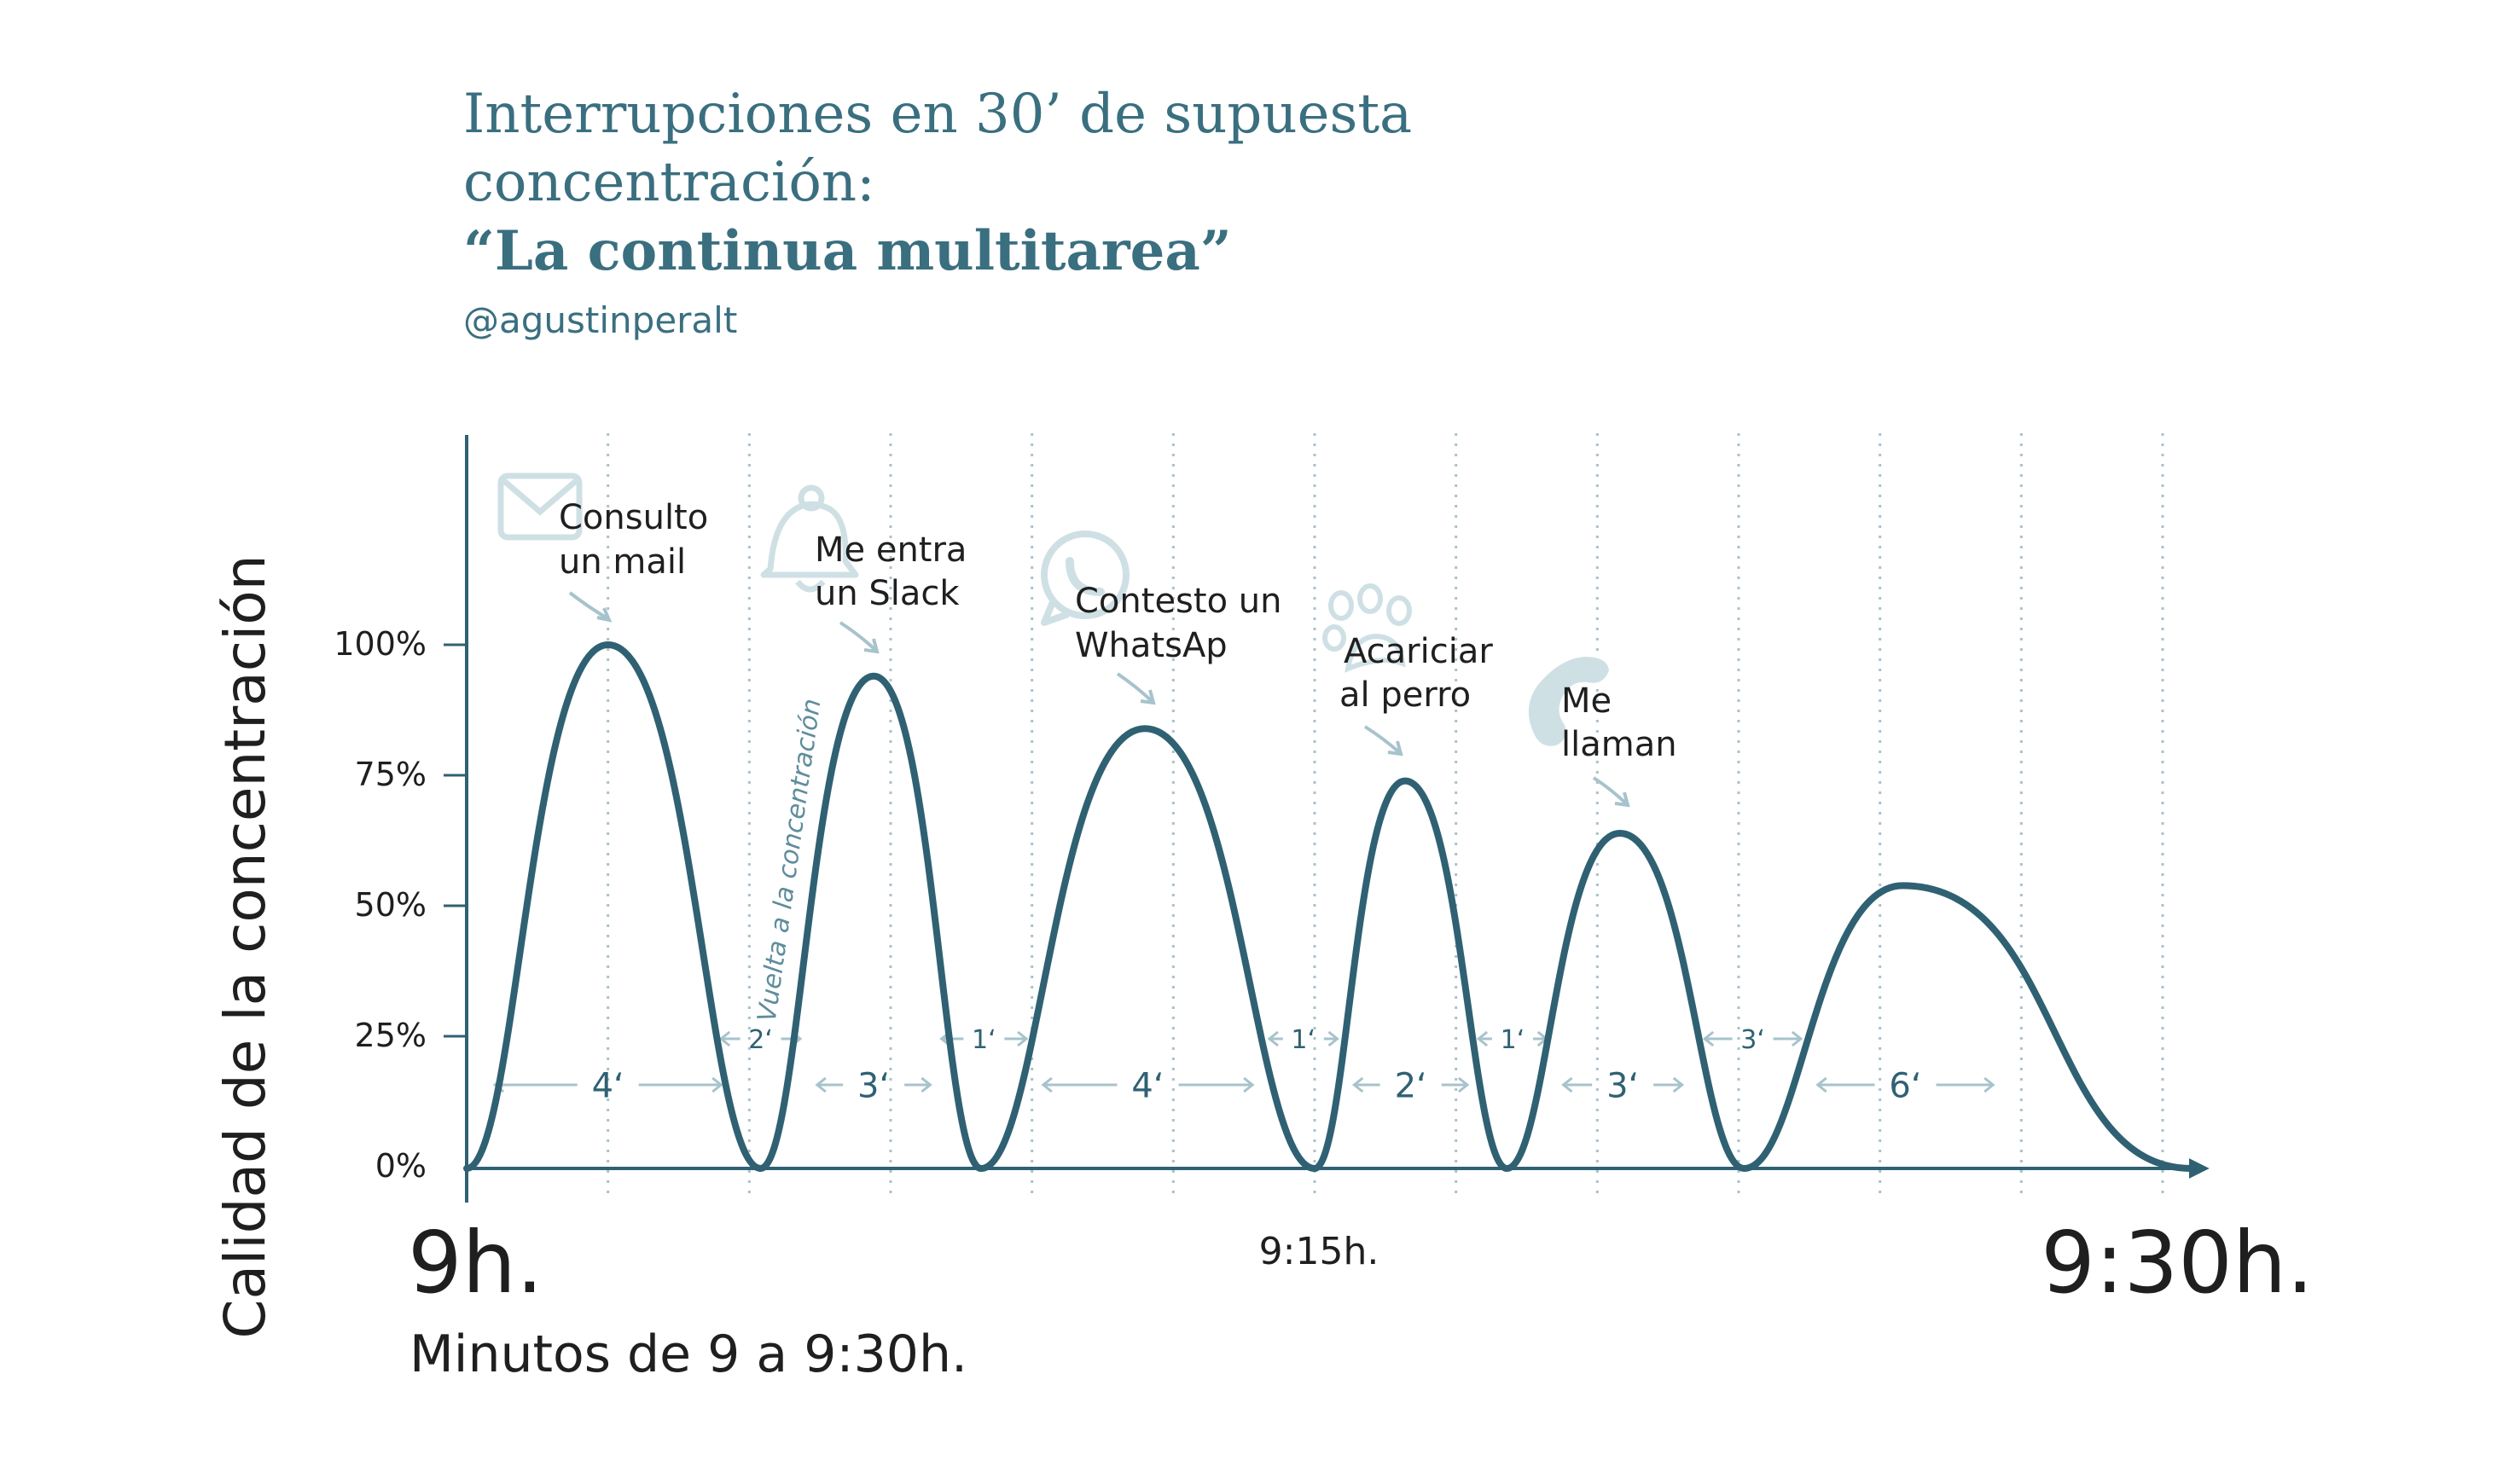 The image size is (2509, 1484). Describe the element at coordinates (891, 550) in the screenshot. I see `annotation-slack-line1: Me entra` at that location.